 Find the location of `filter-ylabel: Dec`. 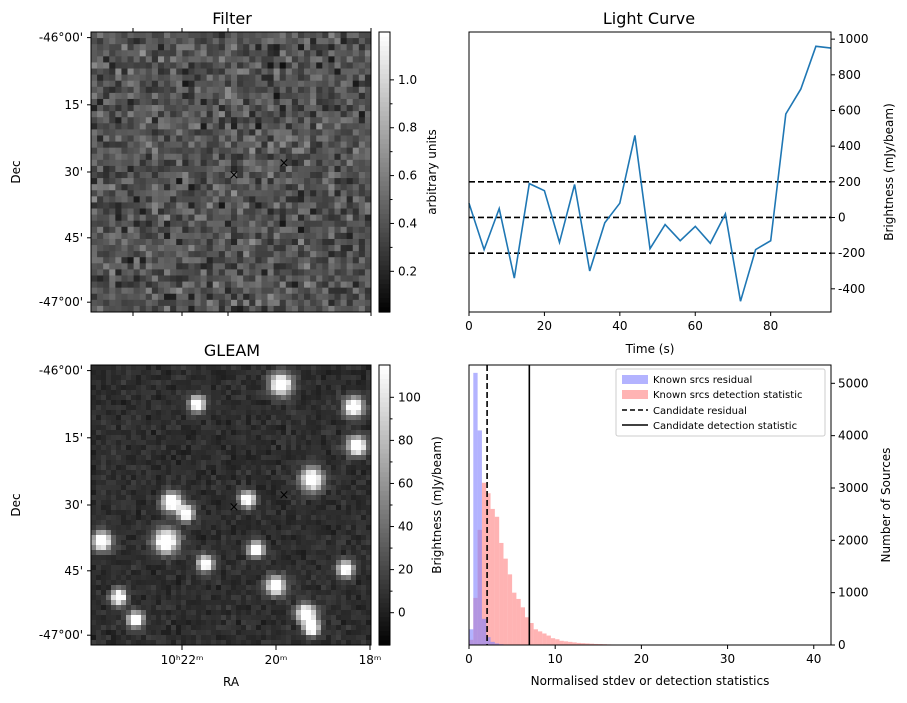

filter-ylabel: Dec is located at coordinates (16, 171).